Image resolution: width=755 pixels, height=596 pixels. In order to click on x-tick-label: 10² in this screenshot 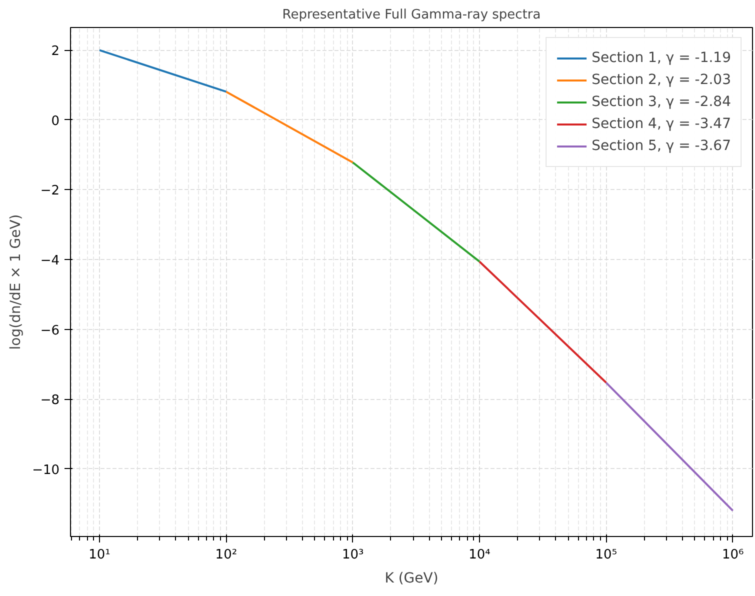, I will do `click(226, 555)`.